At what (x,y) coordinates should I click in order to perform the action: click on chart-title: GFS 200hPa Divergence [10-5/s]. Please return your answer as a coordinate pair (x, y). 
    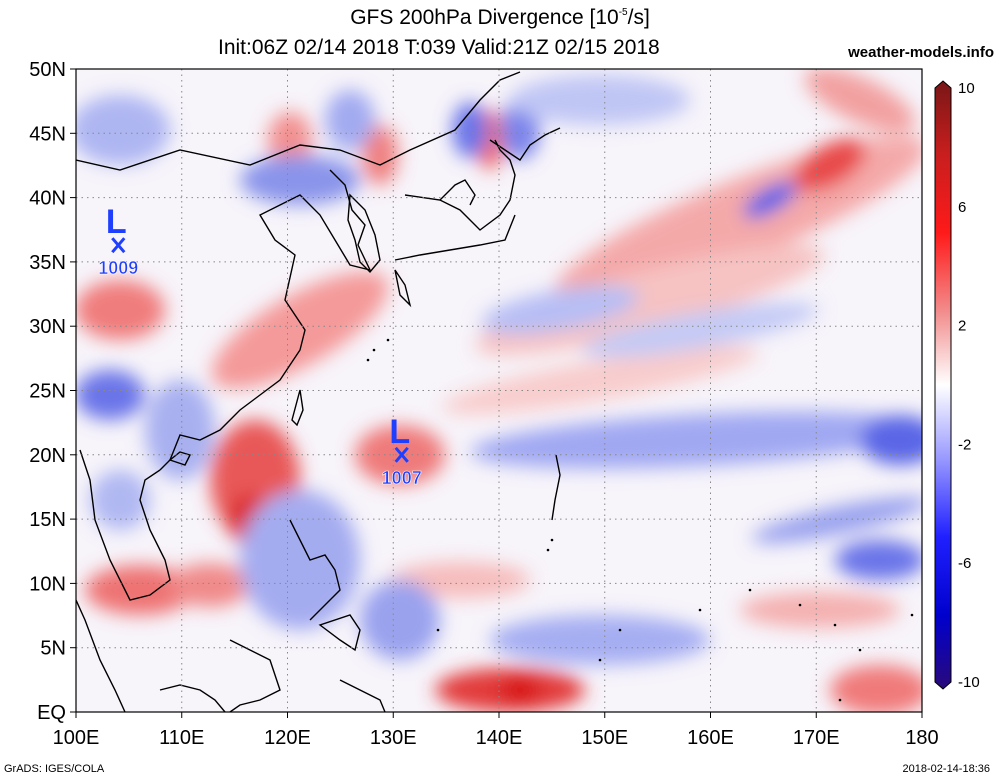
    Looking at the image, I should click on (500, 17).